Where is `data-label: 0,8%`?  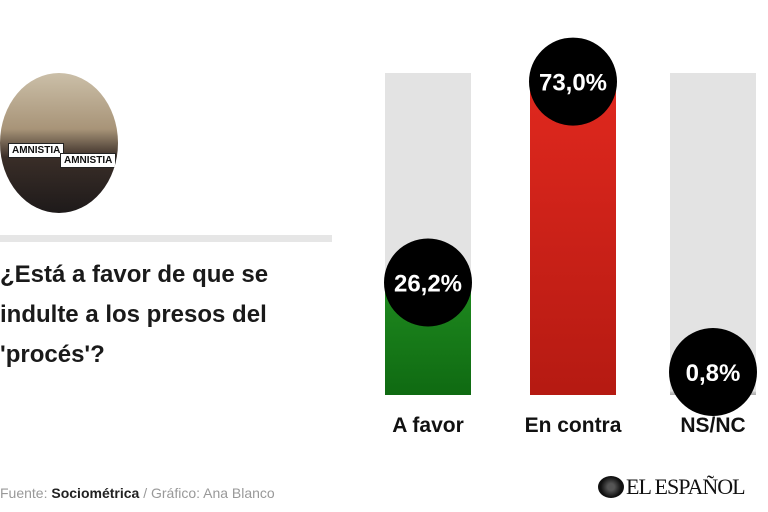
data-label: 0,8% is located at coordinates (713, 373).